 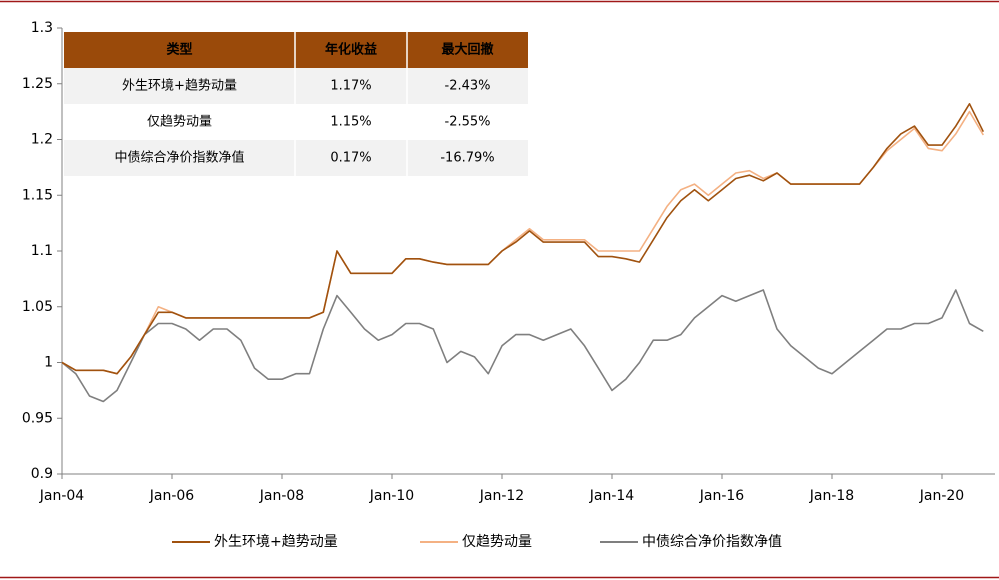 I want to click on y-tick-label: 1.2, so click(x=42, y=140).